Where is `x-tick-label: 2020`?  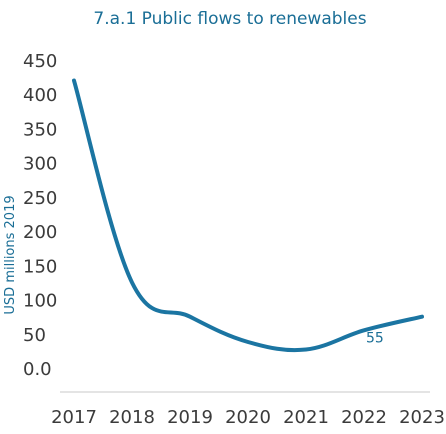
x-tick-label: 2020 is located at coordinates (248, 417).